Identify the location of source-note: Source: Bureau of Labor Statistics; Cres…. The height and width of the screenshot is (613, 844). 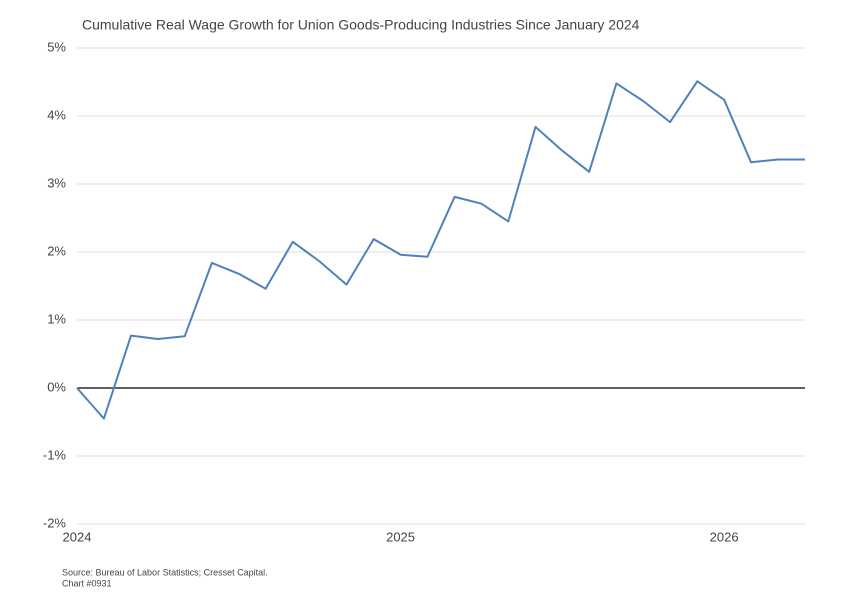
(165, 572).